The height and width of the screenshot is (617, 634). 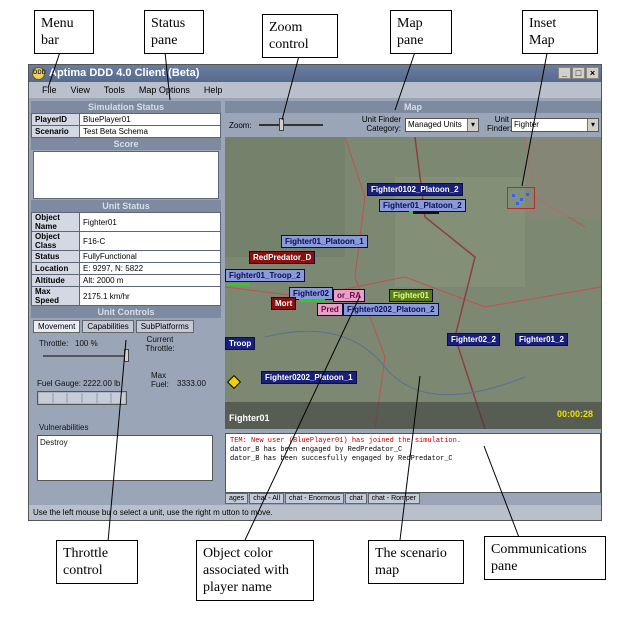 I want to click on map-unit-label: Troop, so click(x=240, y=343).